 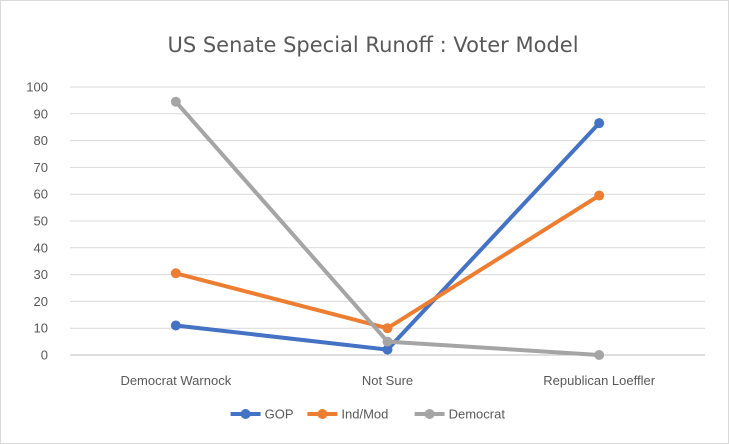 What do you see at coordinates (262, 414) in the screenshot?
I see `legend-item: GOP` at bounding box center [262, 414].